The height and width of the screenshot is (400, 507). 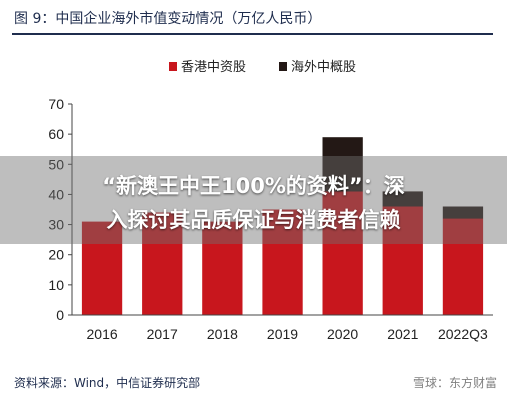 I want to click on title-divider, so click(x=252, y=34).